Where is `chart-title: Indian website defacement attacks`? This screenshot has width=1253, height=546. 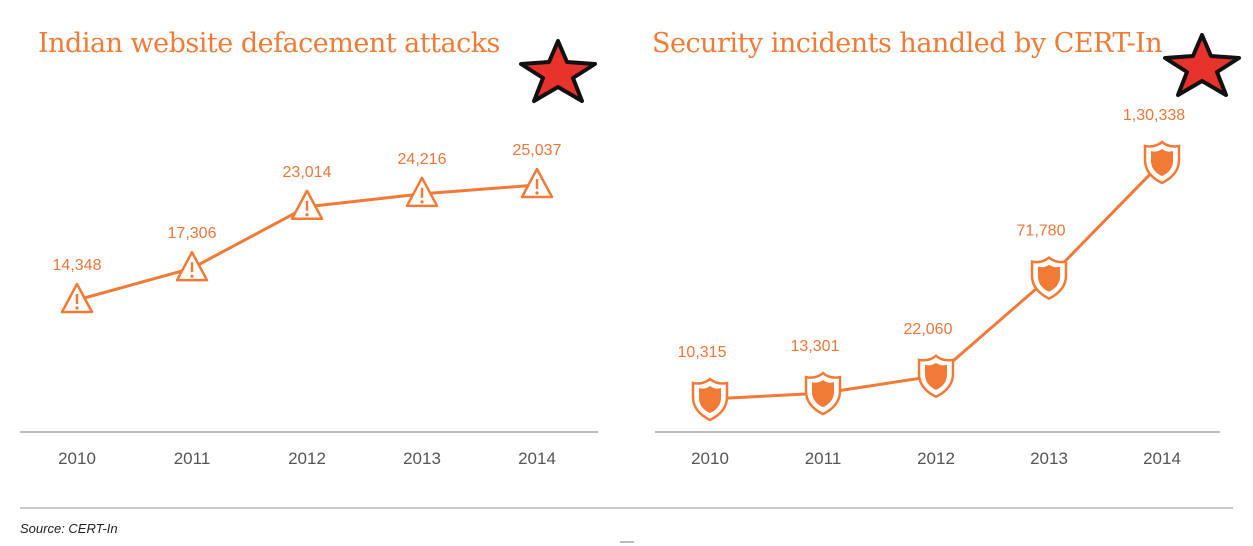
chart-title: Indian website defacement attacks is located at coordinates (269, 43).